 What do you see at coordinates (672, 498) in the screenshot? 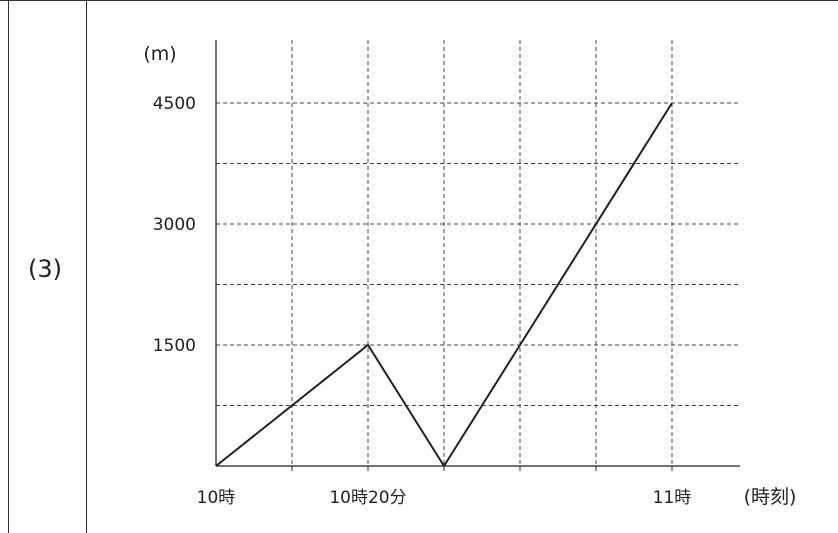
I see `x-tick-label: 11時` at bounding box center [672, 498].